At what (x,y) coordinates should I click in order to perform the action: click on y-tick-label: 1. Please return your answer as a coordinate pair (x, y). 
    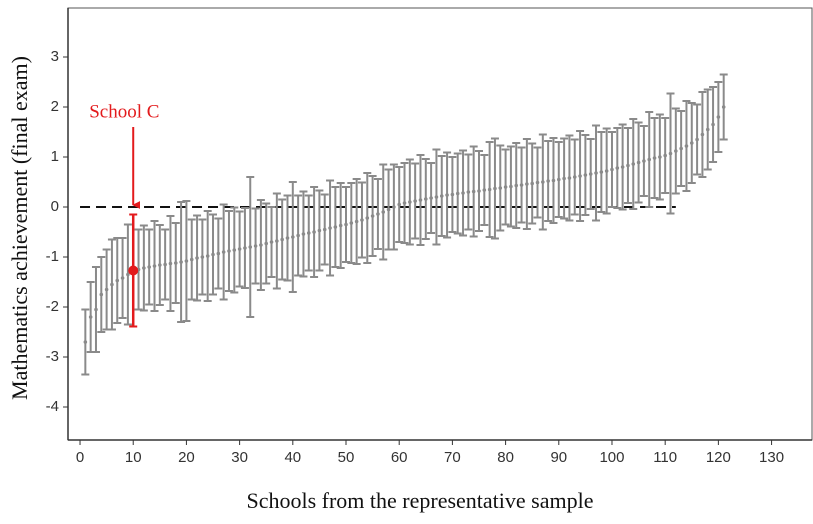
    Looking at the image, I should click on (55, 156).